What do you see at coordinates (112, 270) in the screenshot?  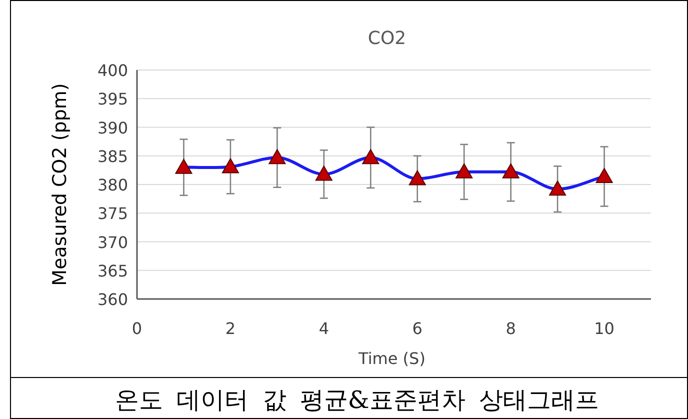 I see `y-tick-label: 365` at bounding box center [112, 270].